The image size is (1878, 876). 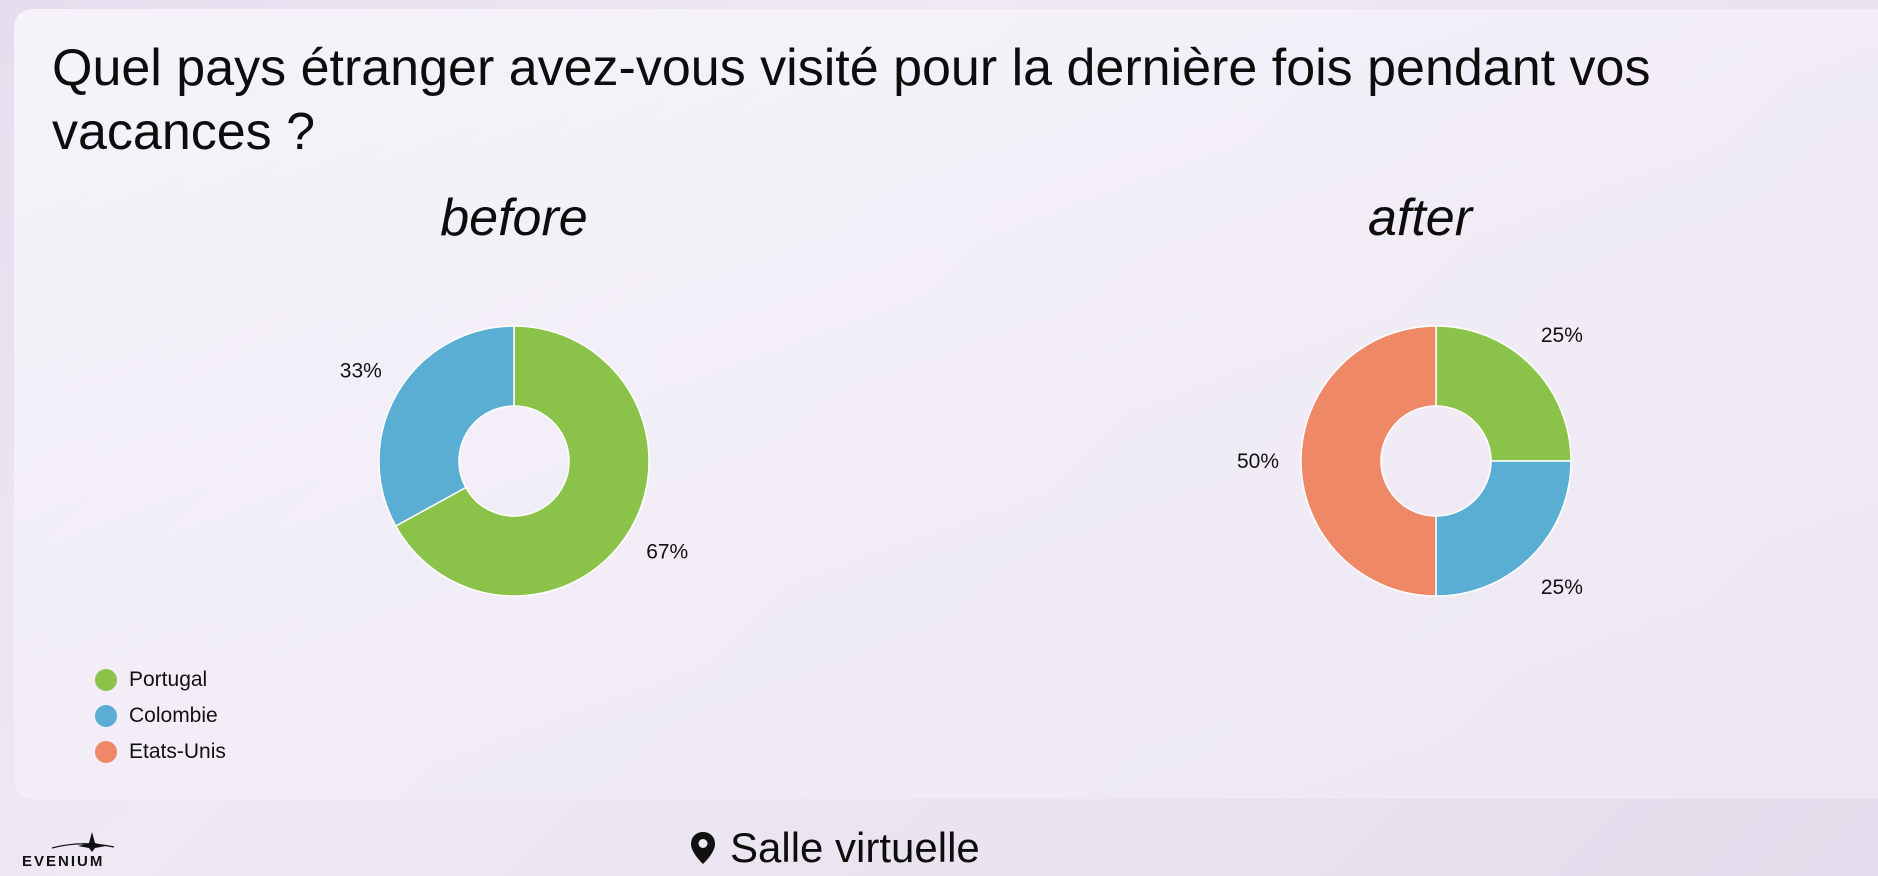 I want to click on location-text: Salle virtuelle, so click(x=855, y=847).